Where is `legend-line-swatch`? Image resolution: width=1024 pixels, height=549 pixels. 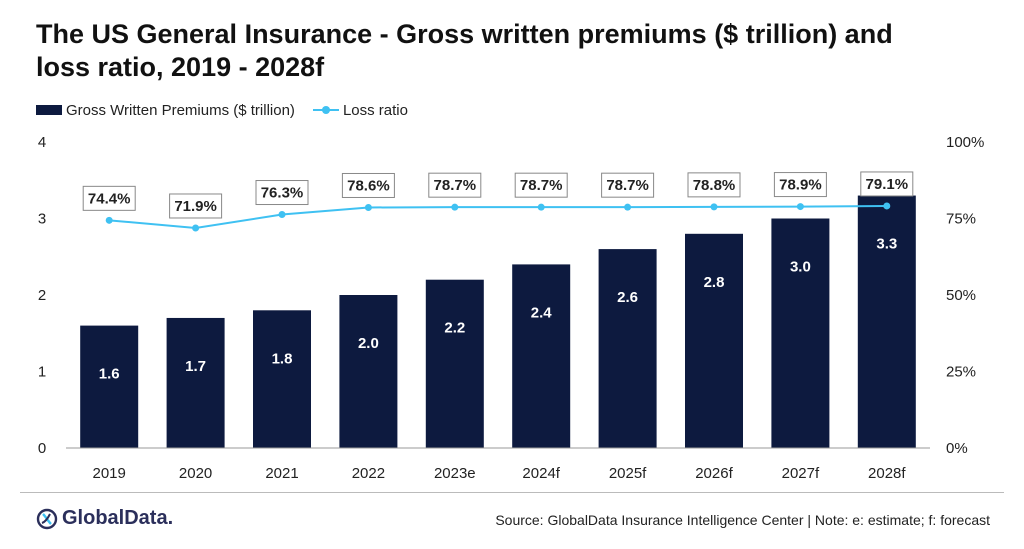
legend-line-swatch is located at coordinates (325, 110).